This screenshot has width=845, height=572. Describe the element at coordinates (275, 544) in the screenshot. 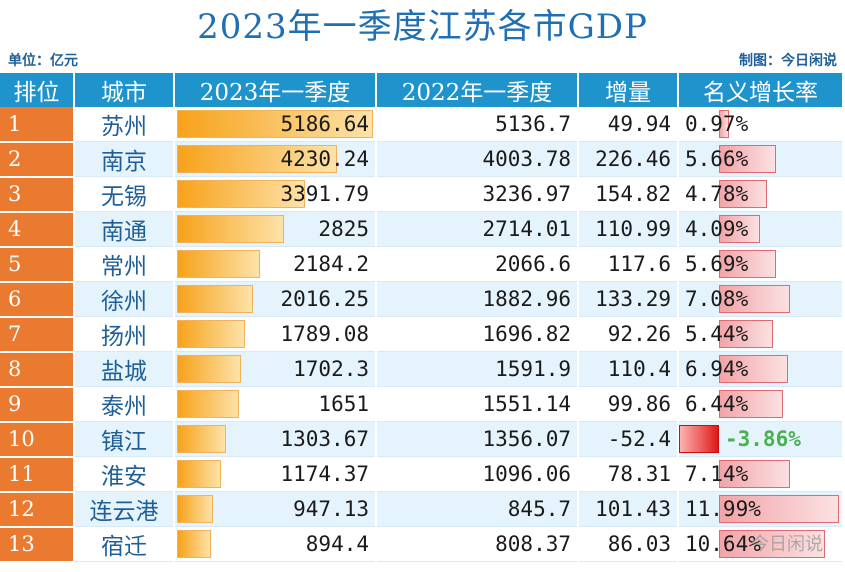

I see `gdp-2023-cell: 894.4` at that location.